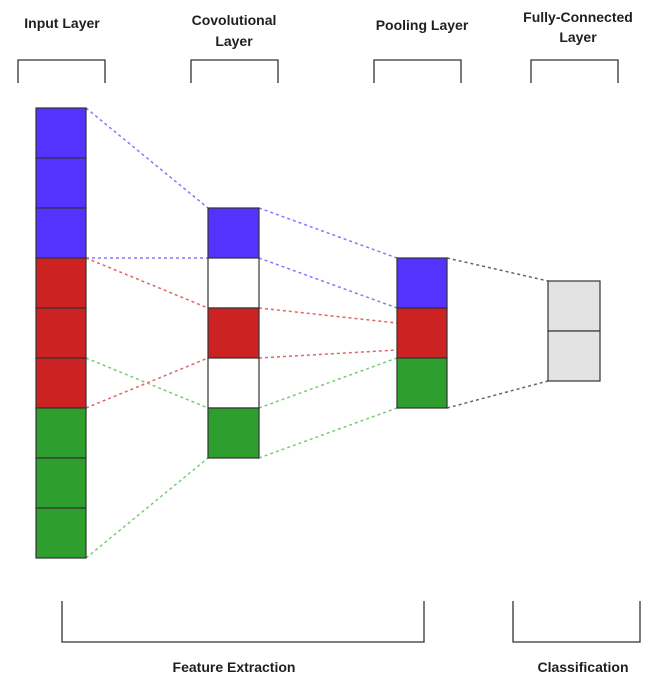 The image size is (651, 678). What do you see at coordinates (234, 41) in the screenshot?
I see `conv-layer-title-line2: Layer` at bounding box center [234, 41].